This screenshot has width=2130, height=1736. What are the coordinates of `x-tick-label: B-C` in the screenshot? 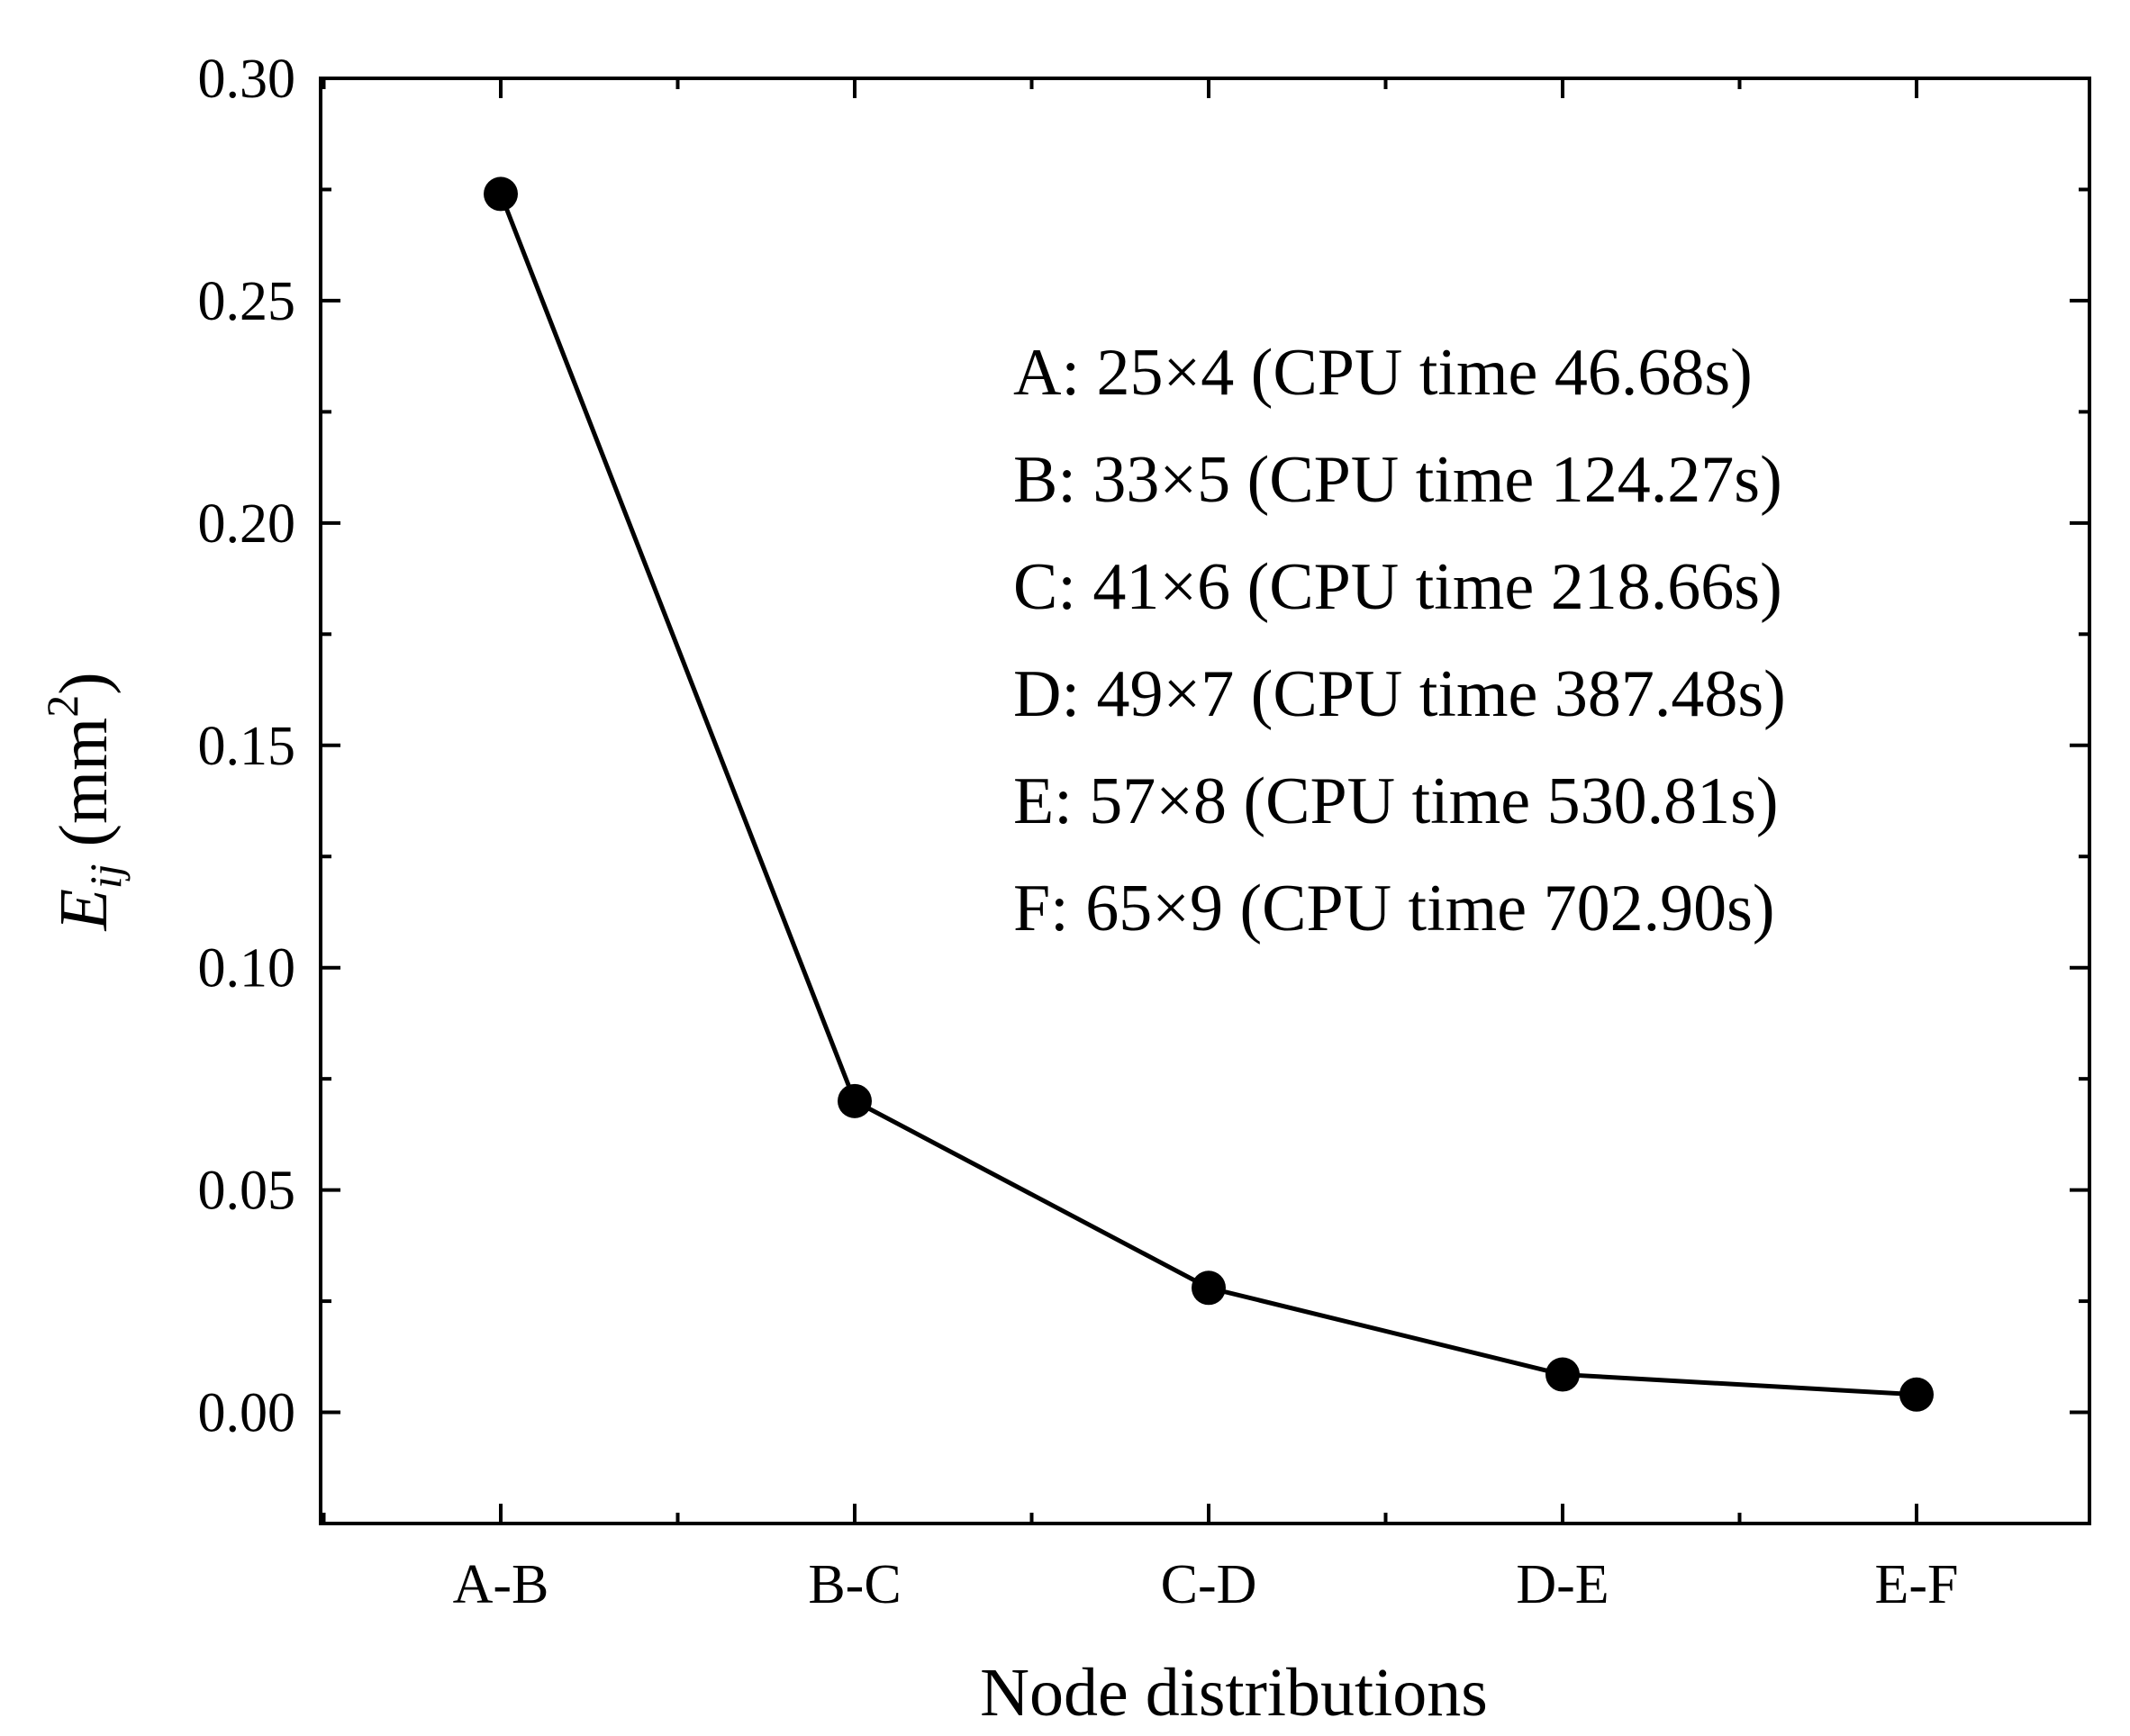 It's located at (854, 1584).